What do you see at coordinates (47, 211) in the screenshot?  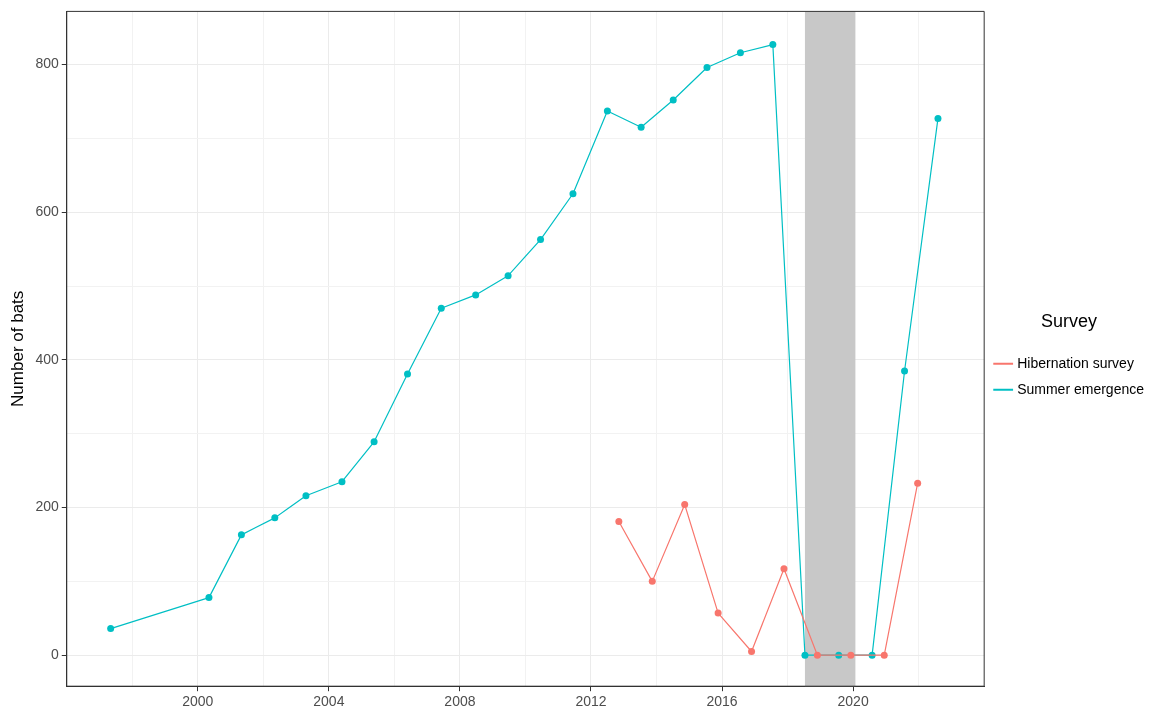 I see `y-tick-label: 600` at bounding box center [47, 211].